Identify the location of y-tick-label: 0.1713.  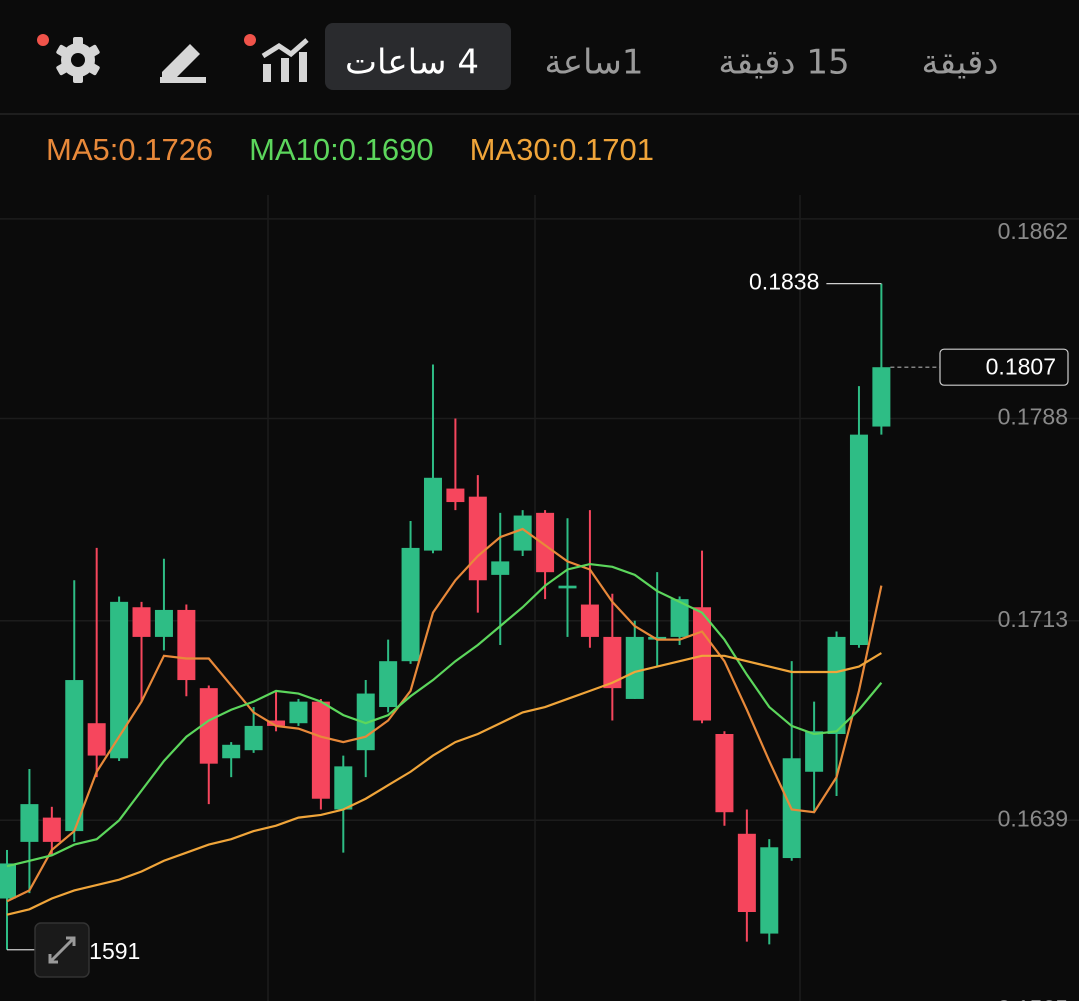
(1033, 619).